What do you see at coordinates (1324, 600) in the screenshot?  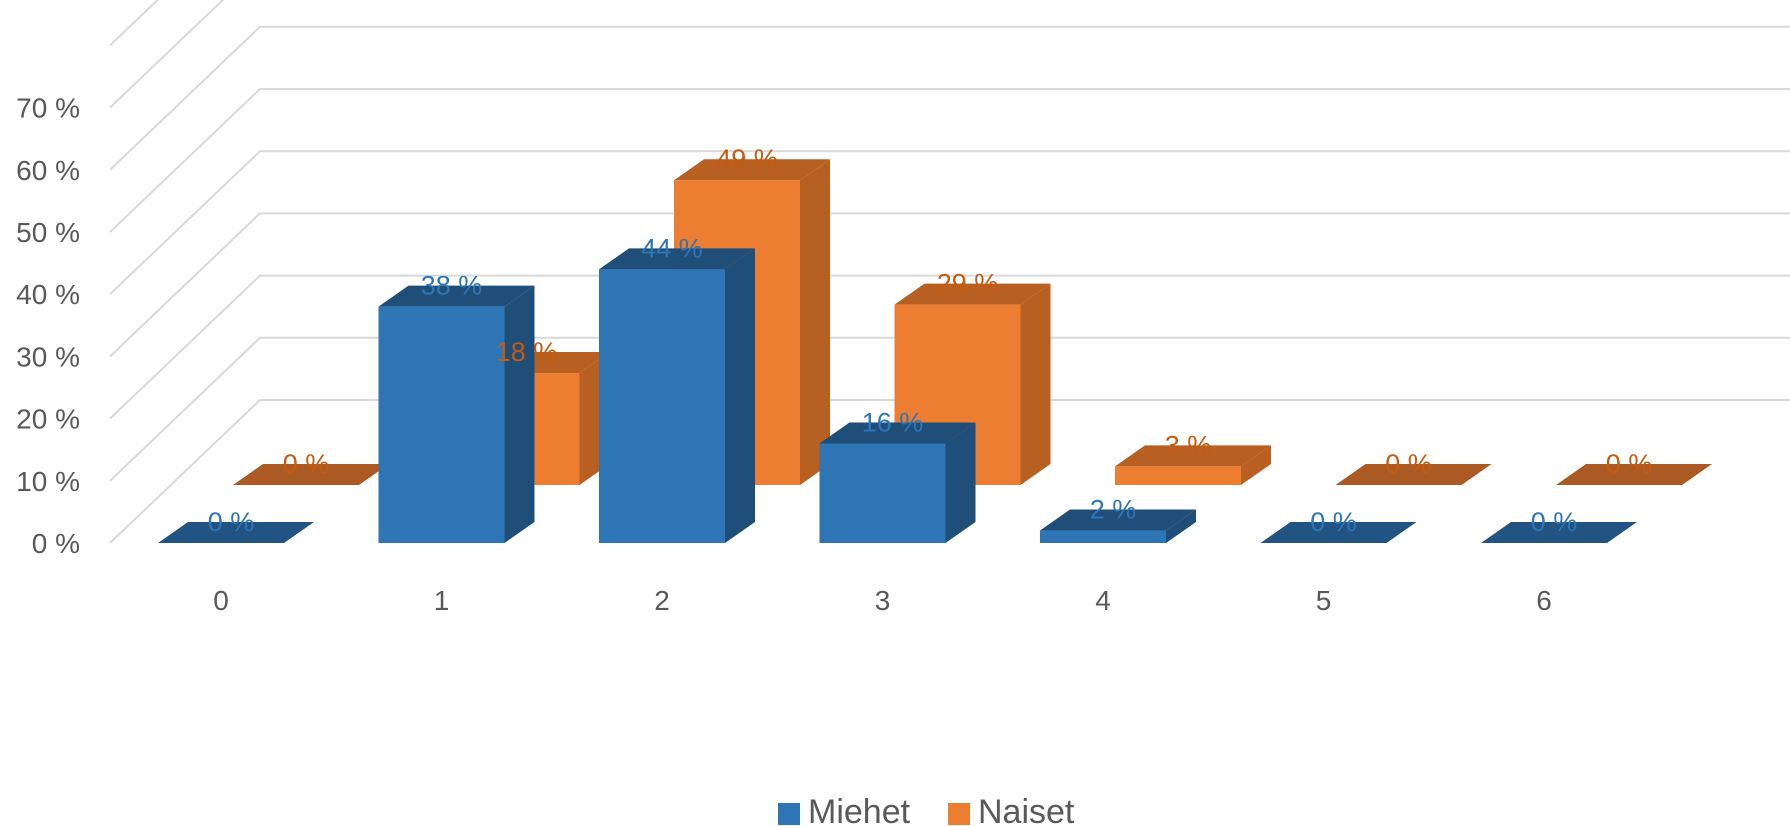 I see `x-tick-label: 5` at bounding box center [1324, 600].